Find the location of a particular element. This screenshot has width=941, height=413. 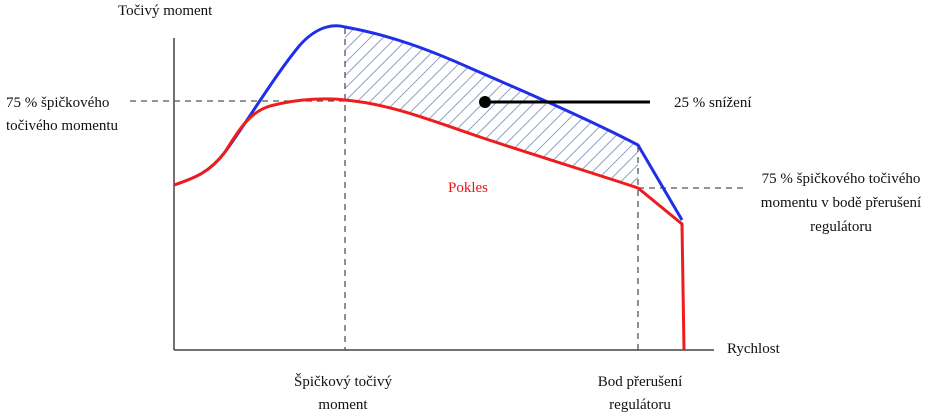

pointer-dot is located at coordinates (485, 102).